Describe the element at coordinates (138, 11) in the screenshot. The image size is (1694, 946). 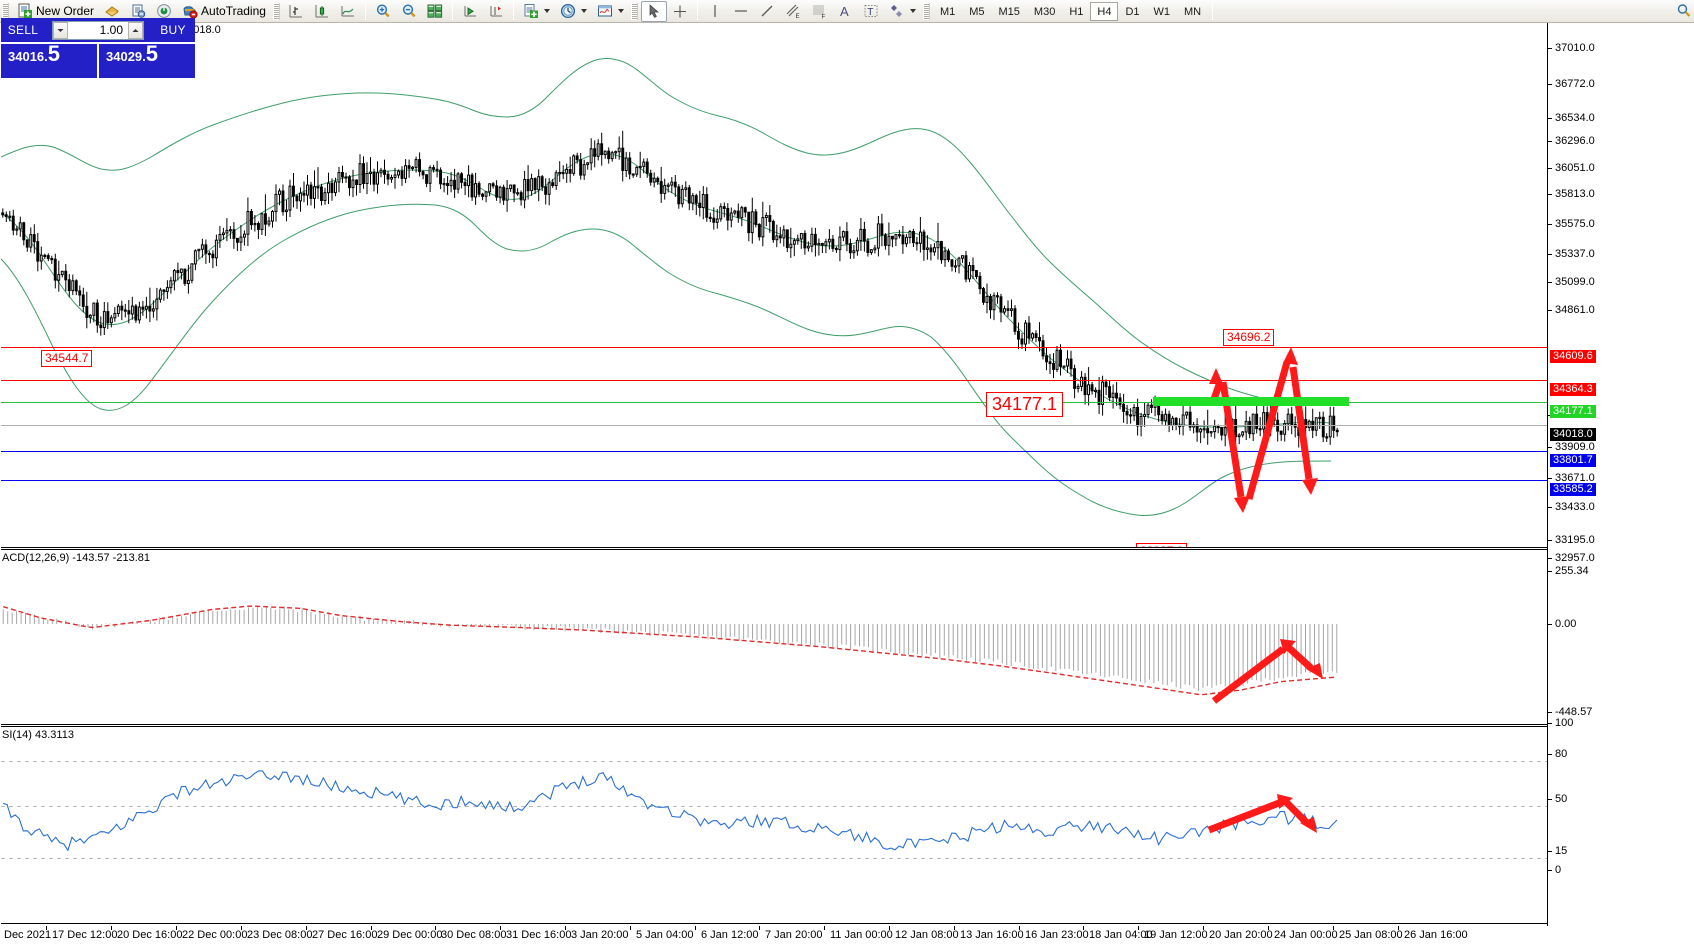
I see `expert-advisors-button` at that location.